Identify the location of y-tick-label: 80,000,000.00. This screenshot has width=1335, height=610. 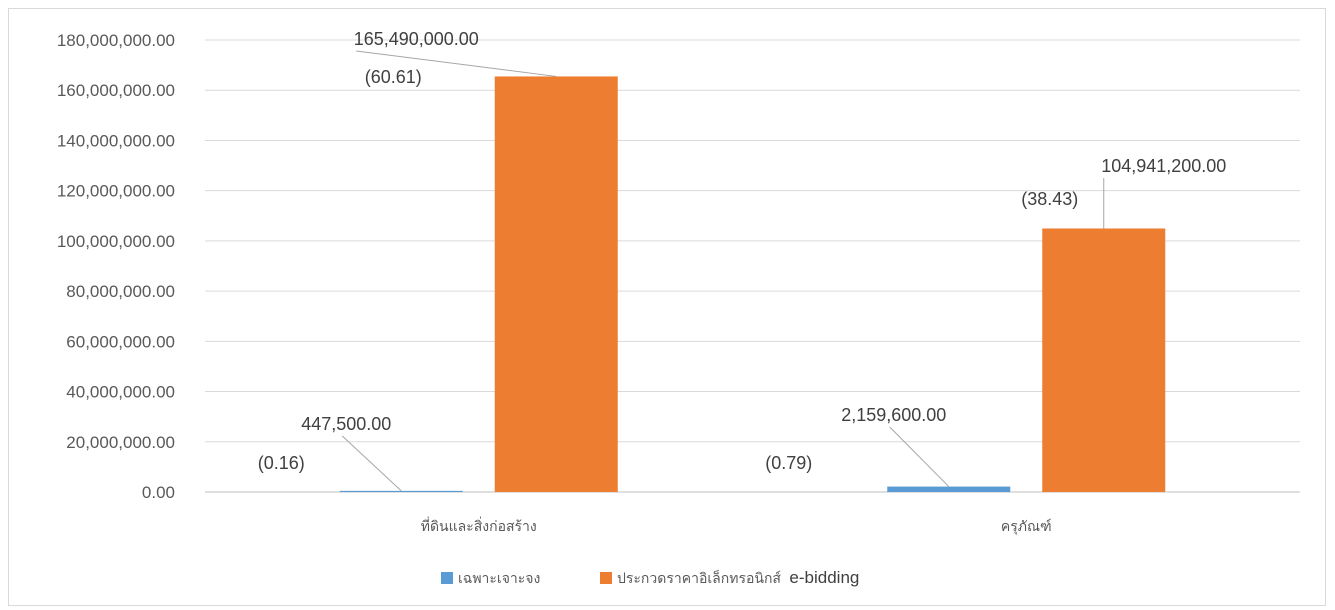
(120, 291).